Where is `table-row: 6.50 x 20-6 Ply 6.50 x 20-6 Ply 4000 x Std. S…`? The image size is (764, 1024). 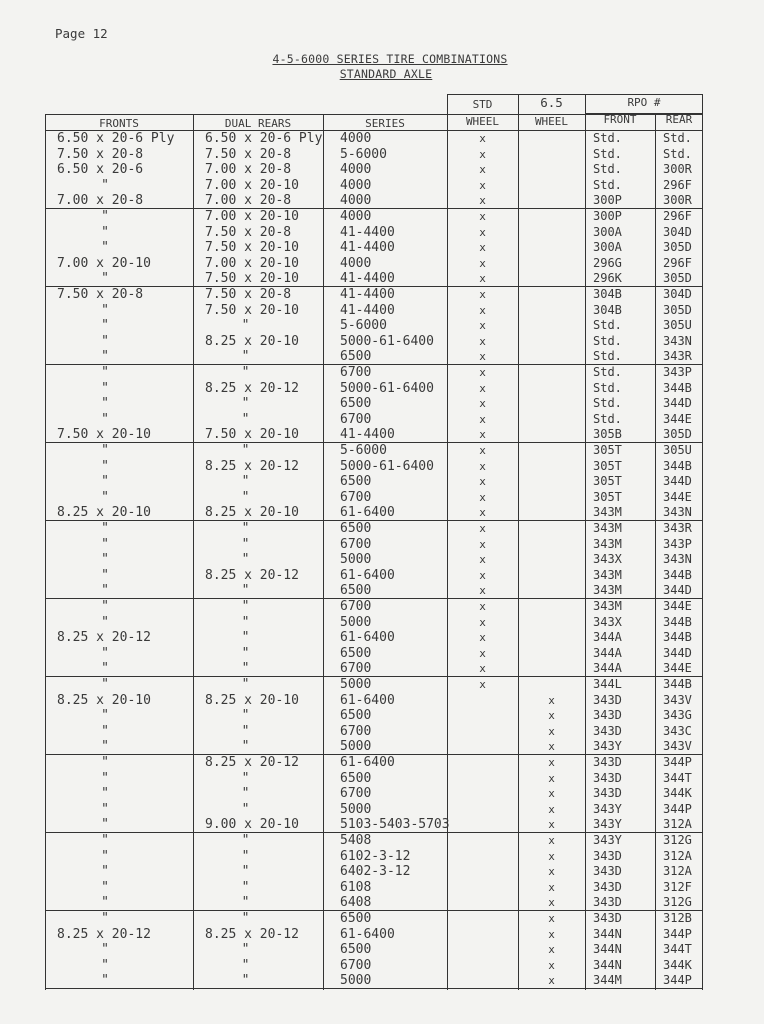 table-row: 6.50 x 20-6 Ply 6.50 x 20-6 Ply 4000 x Std. S… is located at coordinates (374, 138).